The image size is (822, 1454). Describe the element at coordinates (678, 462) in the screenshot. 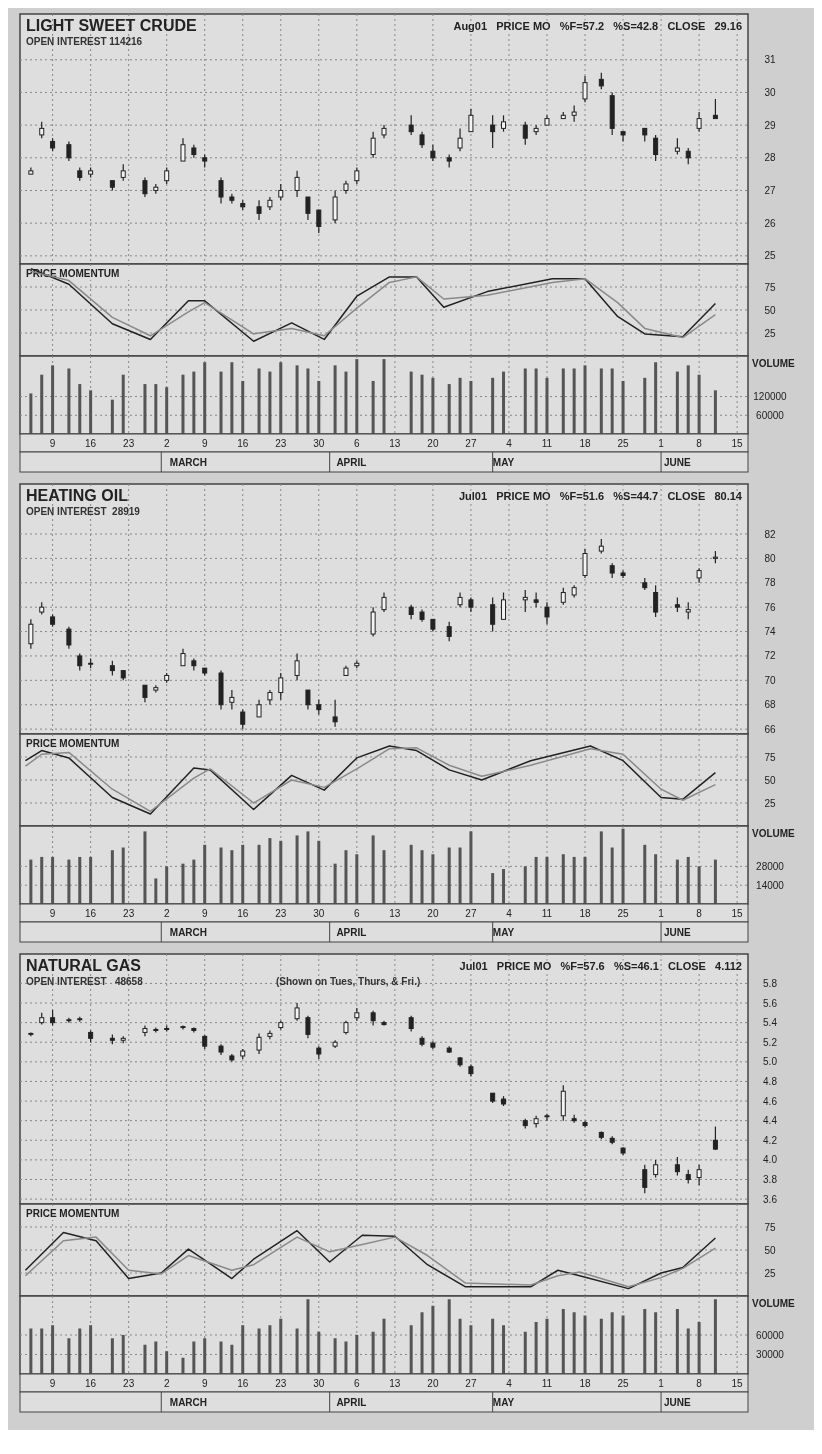

I see `x2-tick-label: JUNE` at that location.